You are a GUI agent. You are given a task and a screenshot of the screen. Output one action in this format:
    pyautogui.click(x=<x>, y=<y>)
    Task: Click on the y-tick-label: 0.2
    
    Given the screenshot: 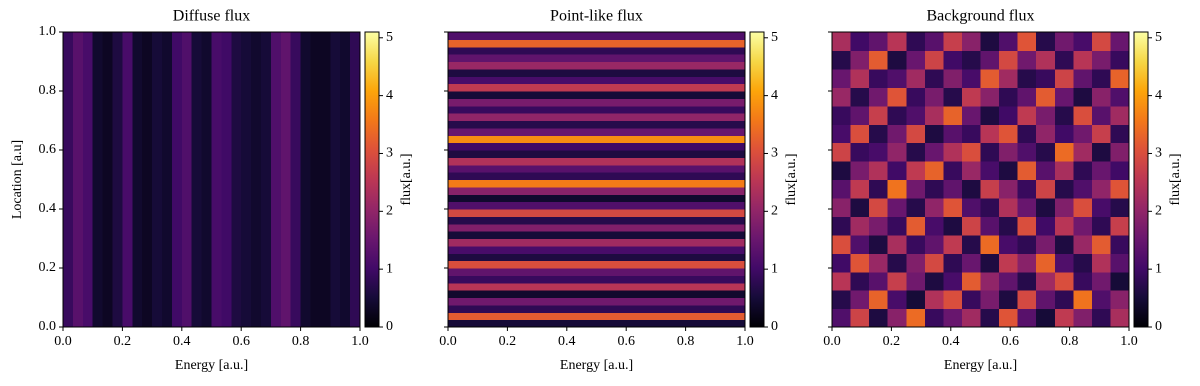 What is the action you would take?
    pyautogui.click(x=48, y=267)
    